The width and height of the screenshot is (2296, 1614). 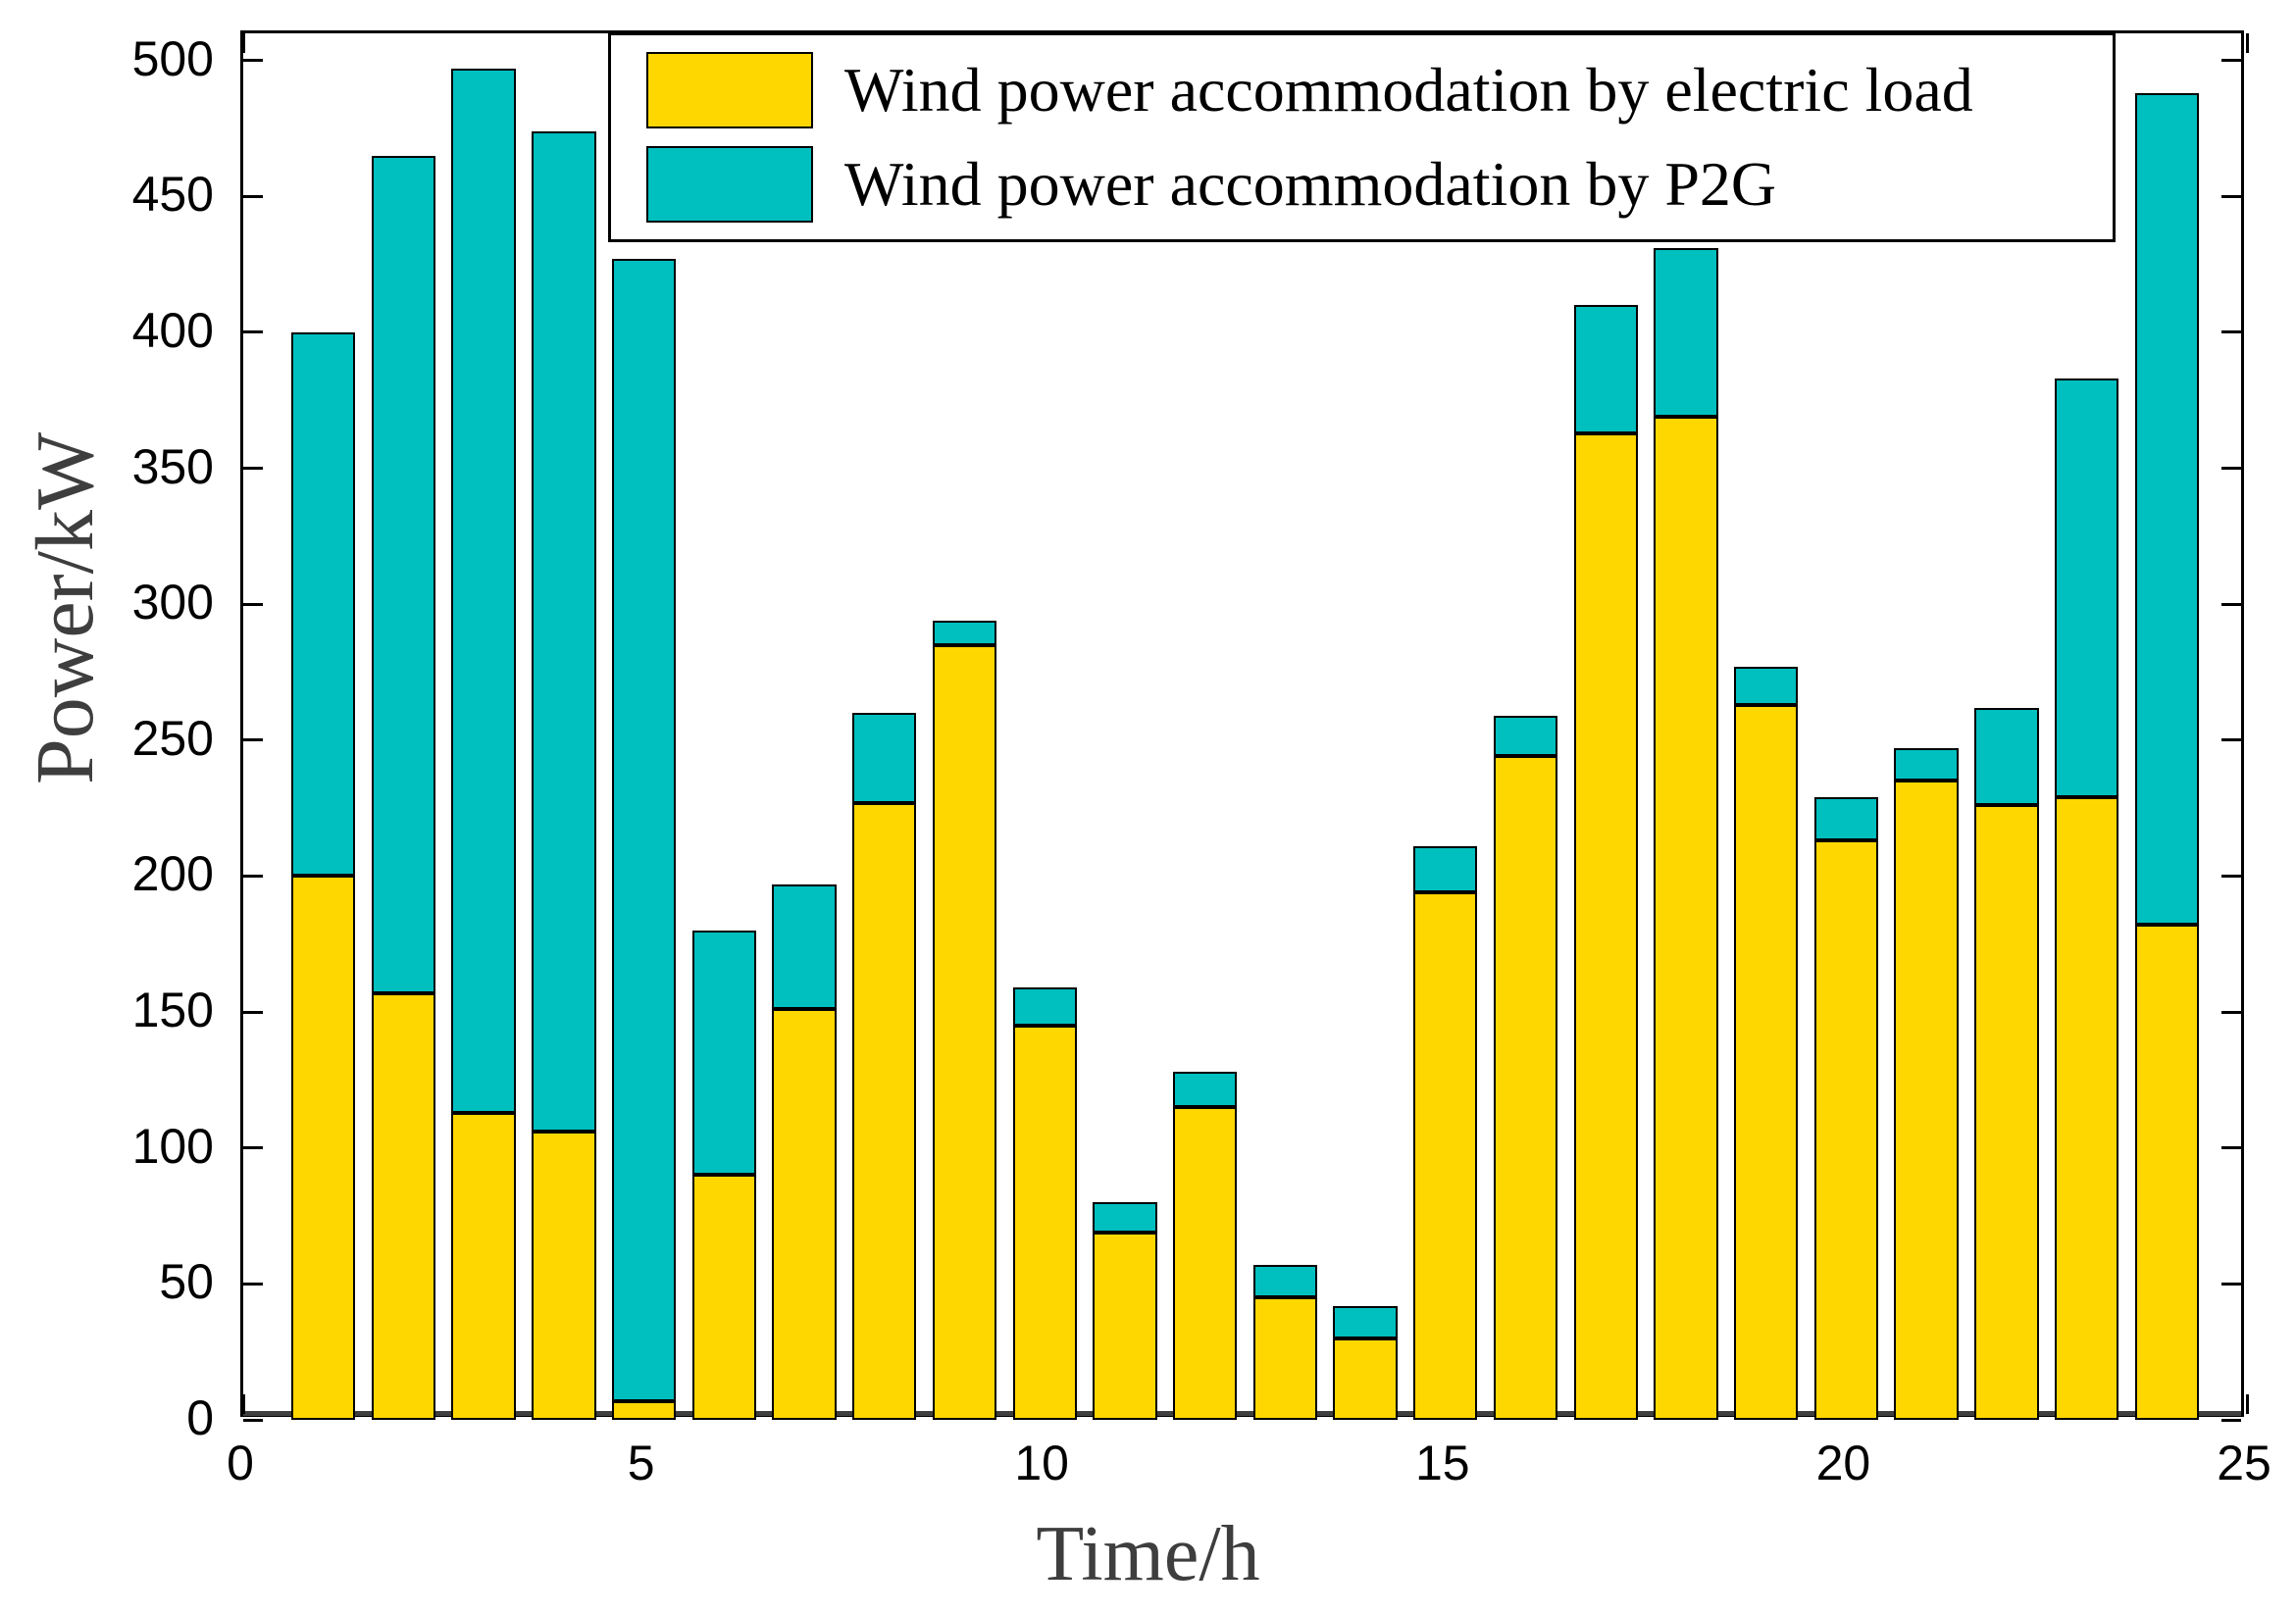 What do you see at coordinates (884, 1111) in the screenshot?
I see `bar-hour-8-electric-load` at bounding box center [884, 1111].